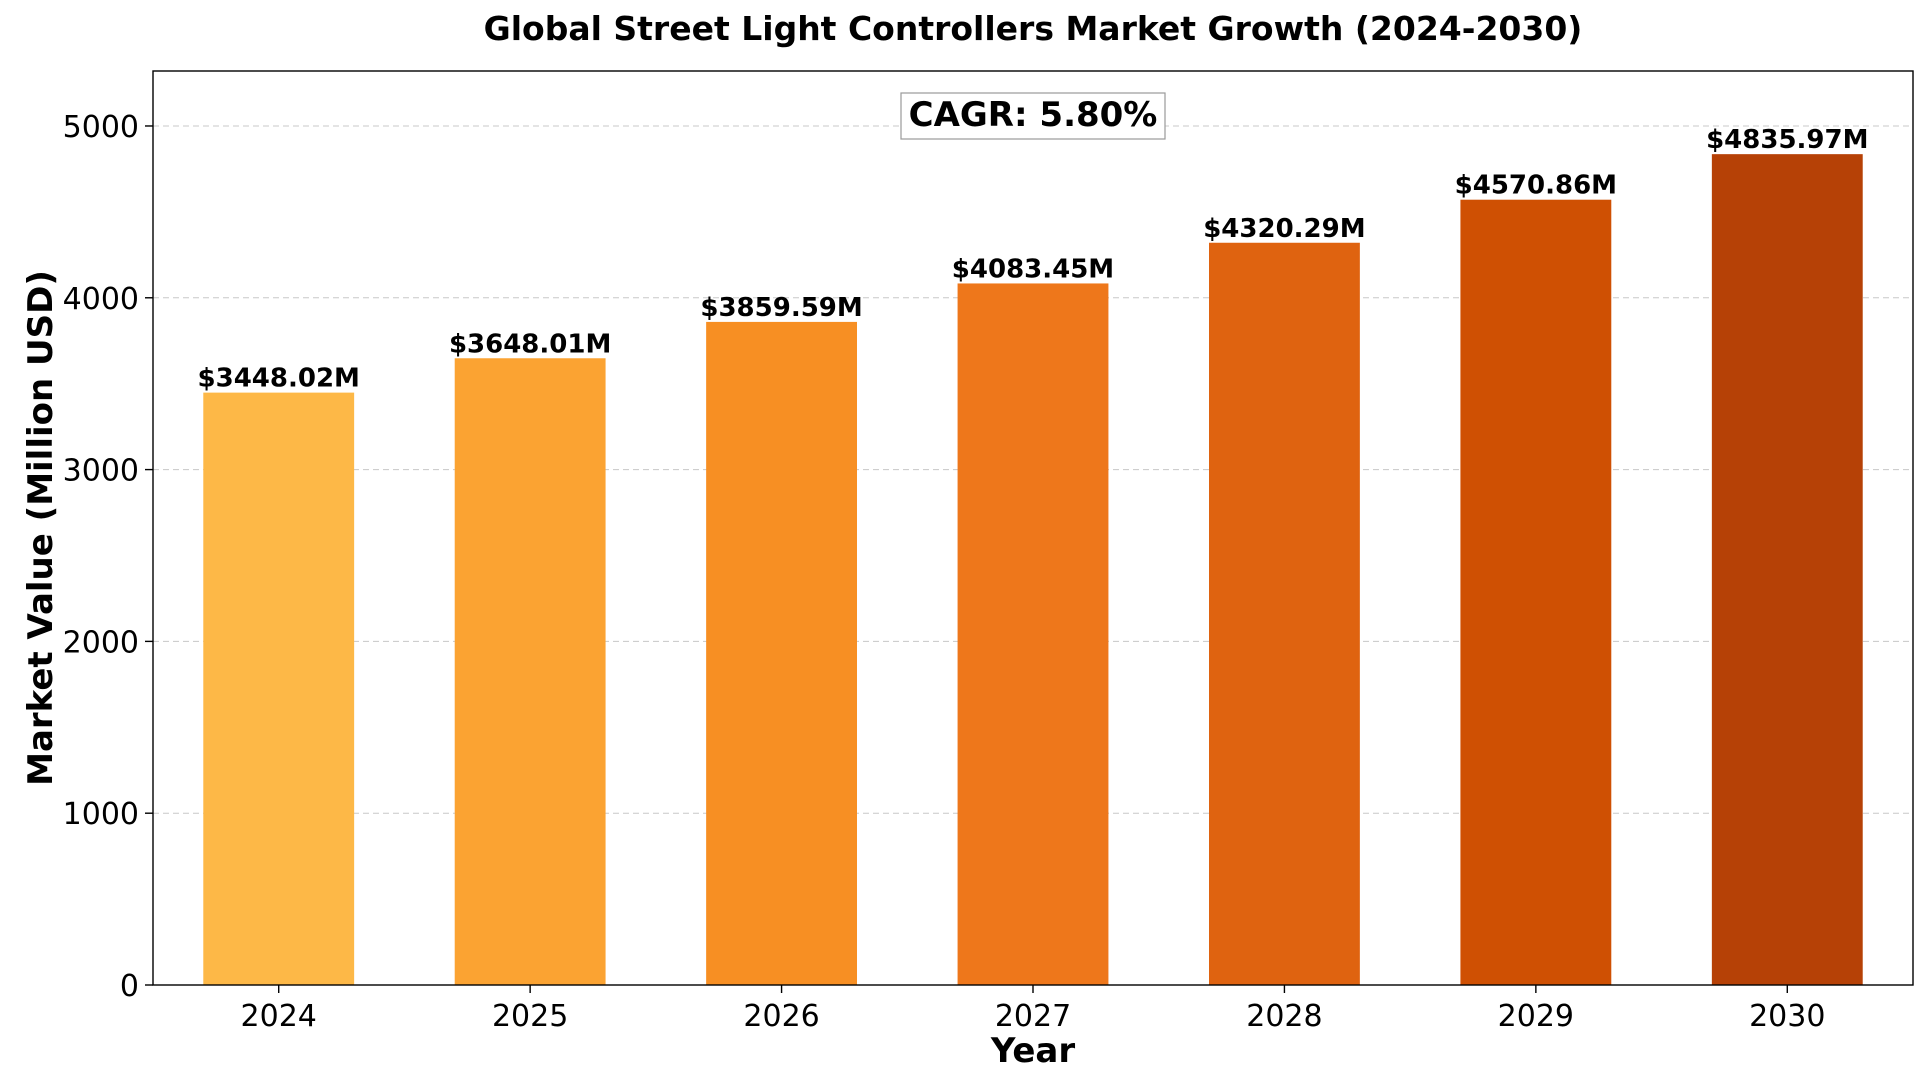 The image size is (1920, 1084). Describe the element at coordinates (781, 1016) in the screenshot. I see `x-tick-label: 2026` at that location.